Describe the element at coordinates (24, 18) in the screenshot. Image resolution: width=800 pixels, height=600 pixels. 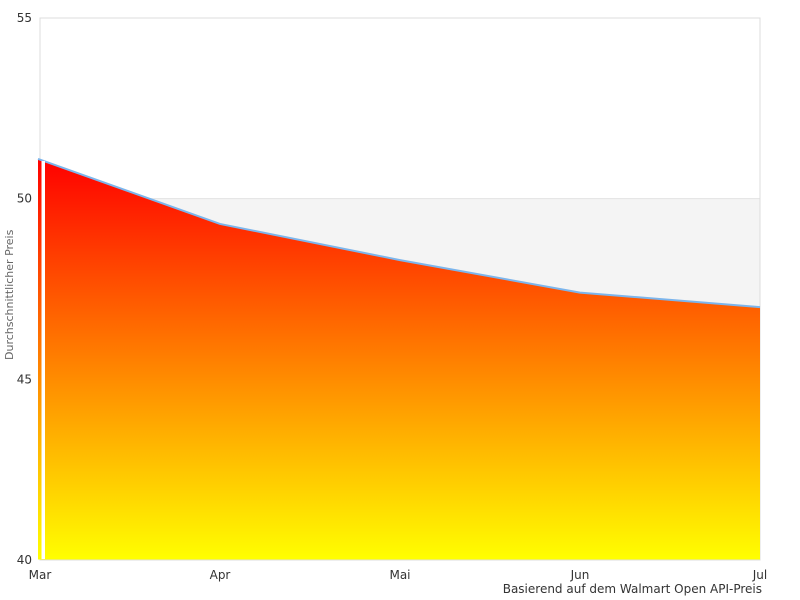
I see `y-tick-label: 55` at that location.